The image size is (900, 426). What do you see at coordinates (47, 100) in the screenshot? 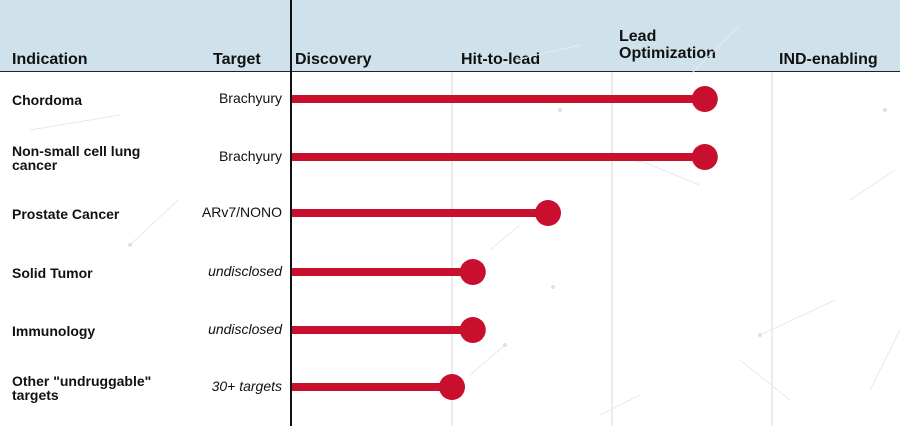
I see `indication-label: Chordoma` at bounding box center [47, 100].